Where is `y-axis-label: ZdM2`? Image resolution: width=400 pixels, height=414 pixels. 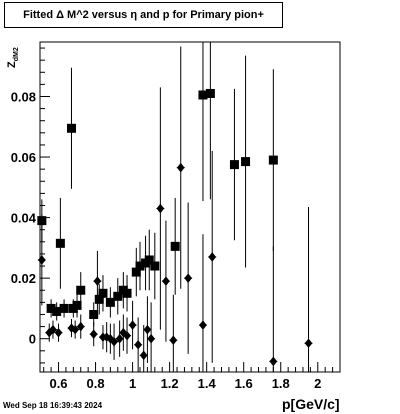
y-axis-label: ZdM2 is located at coordinates (13, 57).